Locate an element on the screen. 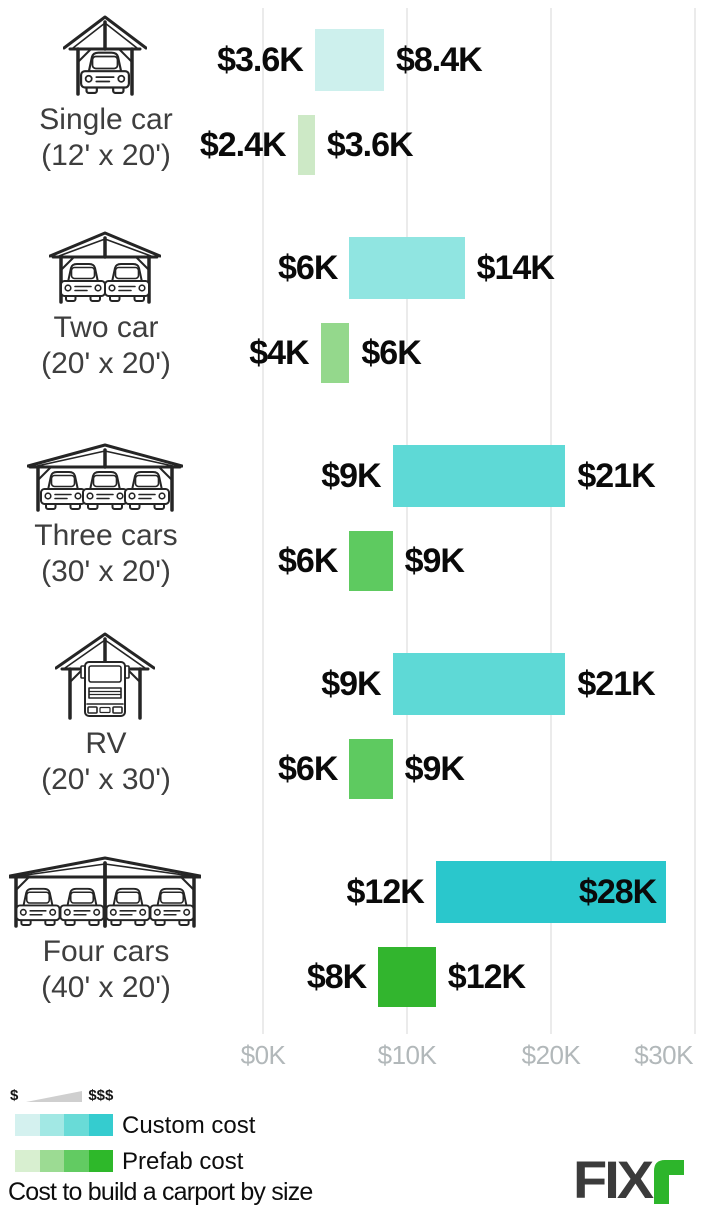 The image size is (710, 1220). gridline-10k is located at coordinates (407, 521).